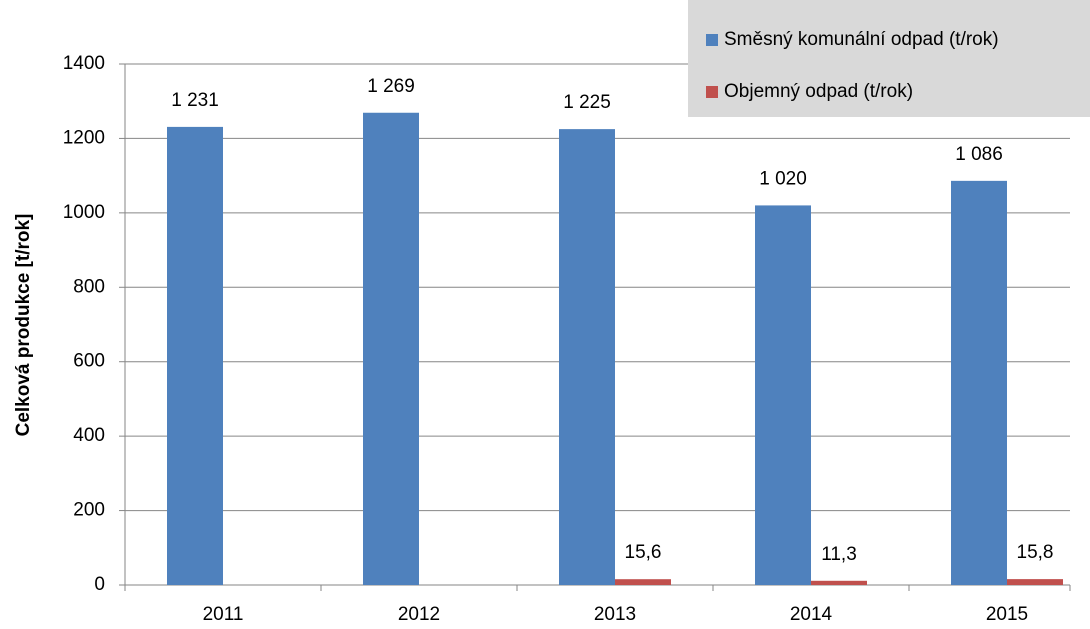 The width and height of the screenshot is (1090, 629). What do you see at coordinates (811, 614) in the screenshot?
I see `x-tick-label: 2014` at bounding box center [811, 614].